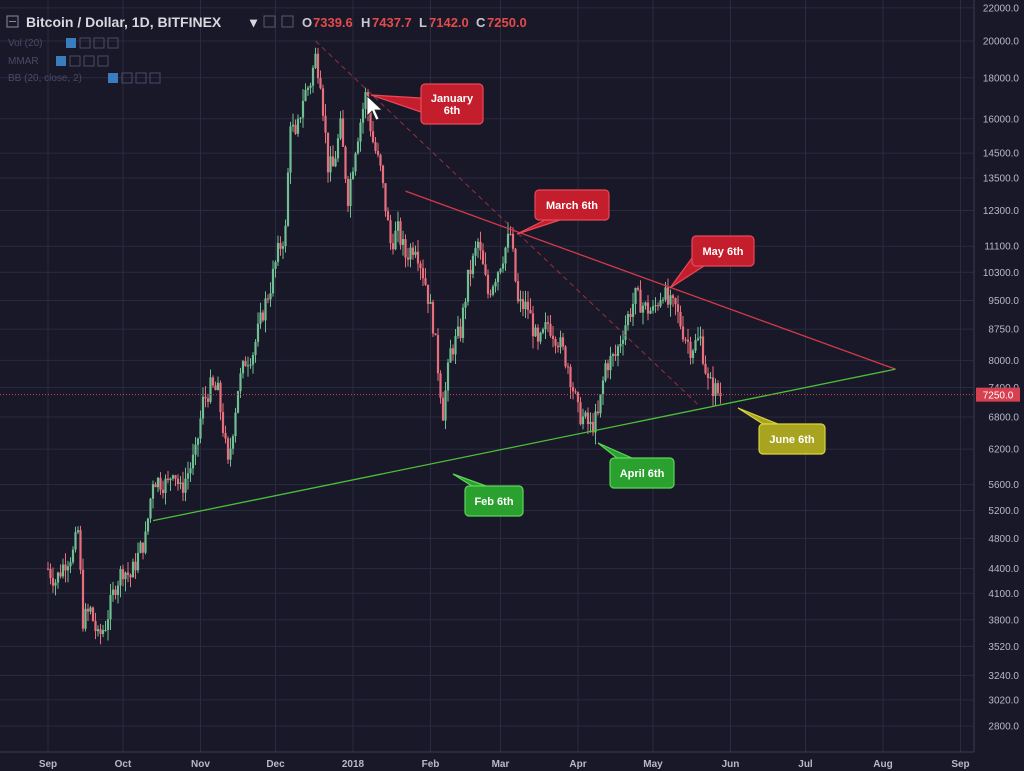 The image size is (1024, 771). I want to click on price-axis, so click(999, 376).